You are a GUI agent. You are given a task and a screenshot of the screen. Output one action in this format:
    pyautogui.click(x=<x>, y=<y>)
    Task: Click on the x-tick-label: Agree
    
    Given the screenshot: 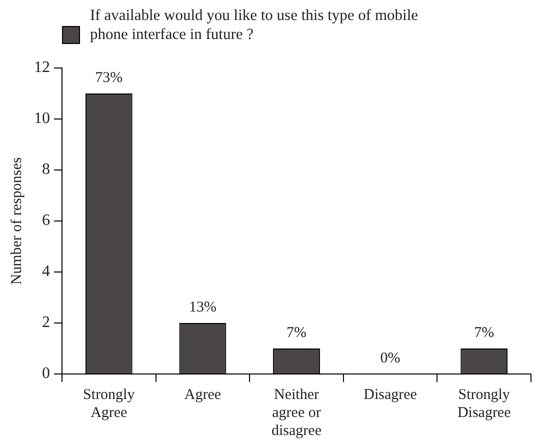 What is the action you would take?
    pyautogui.click(x=203, y=394)
    